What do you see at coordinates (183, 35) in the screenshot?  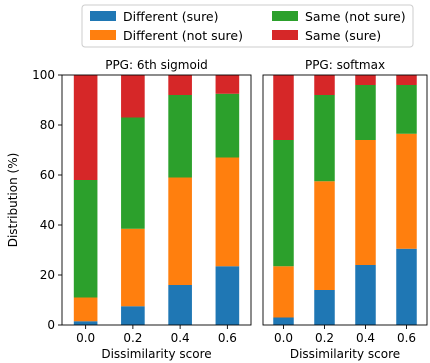 I see `legend-label-different-not-sure: Different (not sure)` at bounding box center [183, 35].